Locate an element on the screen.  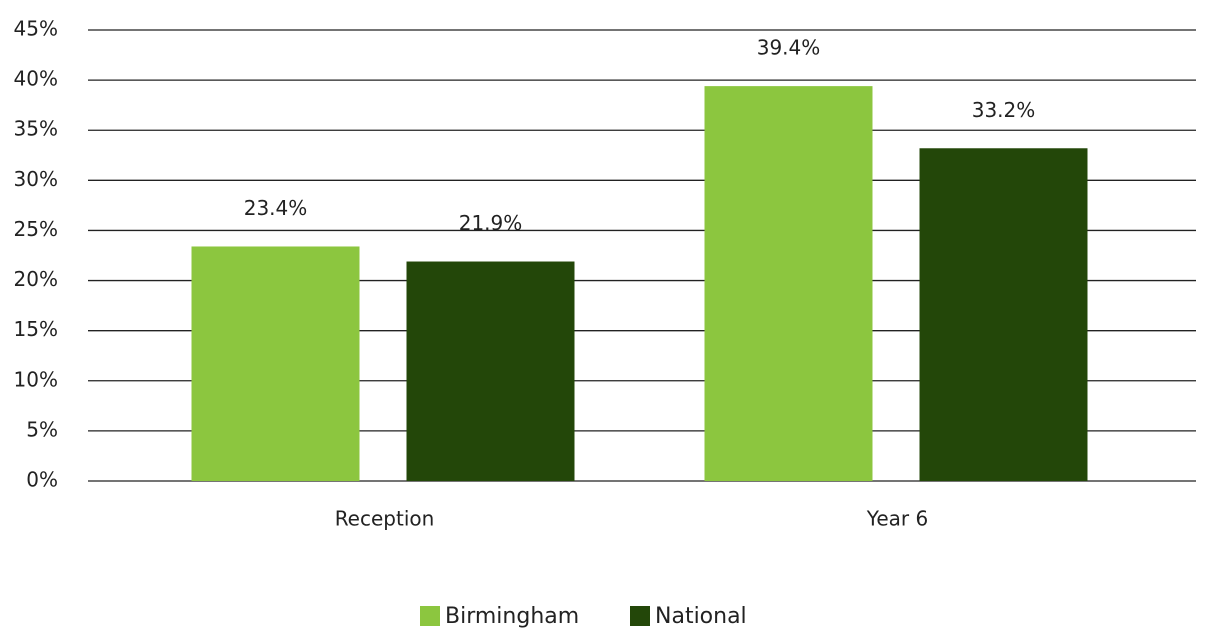
x-tick-label: Year 6 is located at coordinates (897, 519).